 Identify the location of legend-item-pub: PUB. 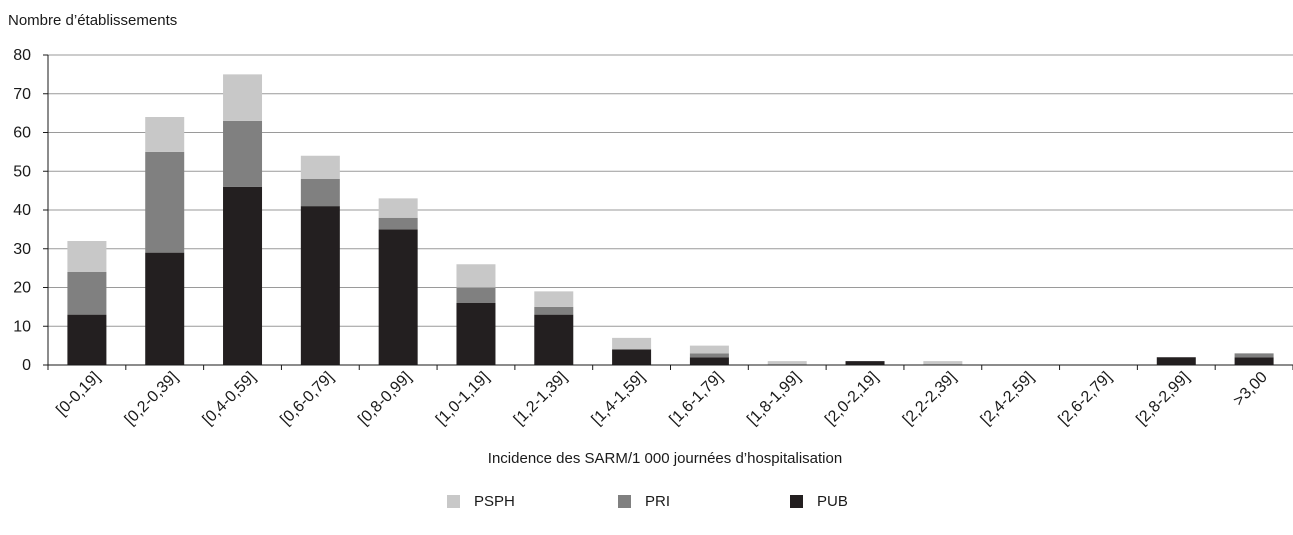
(819, 501).